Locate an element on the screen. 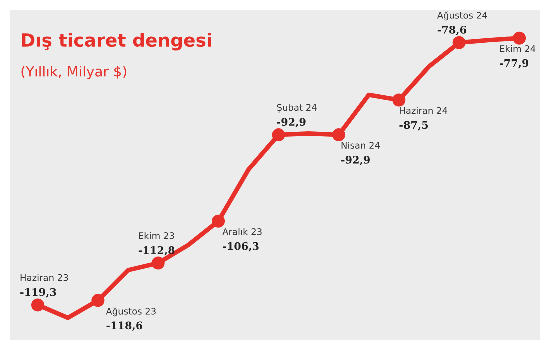 Image resolution: width=549 pixels, height=357 pixels. annotation: Aralık 23 is located at coordinates (242, 232).